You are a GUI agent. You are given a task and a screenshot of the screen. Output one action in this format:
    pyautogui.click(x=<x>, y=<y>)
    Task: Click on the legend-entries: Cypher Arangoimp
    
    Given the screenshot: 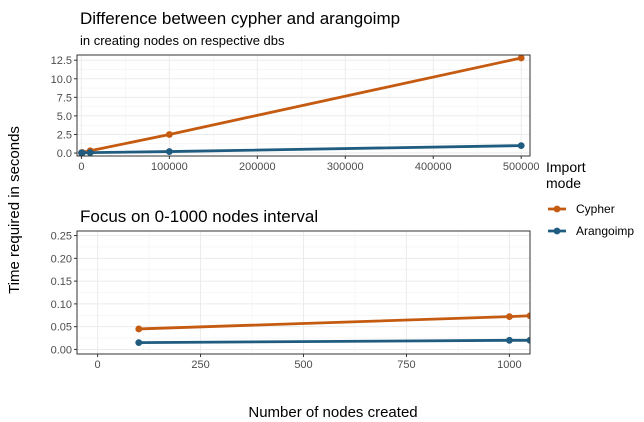 What is the action you would take?
    pyautogui.click(x=591, y=220)
    